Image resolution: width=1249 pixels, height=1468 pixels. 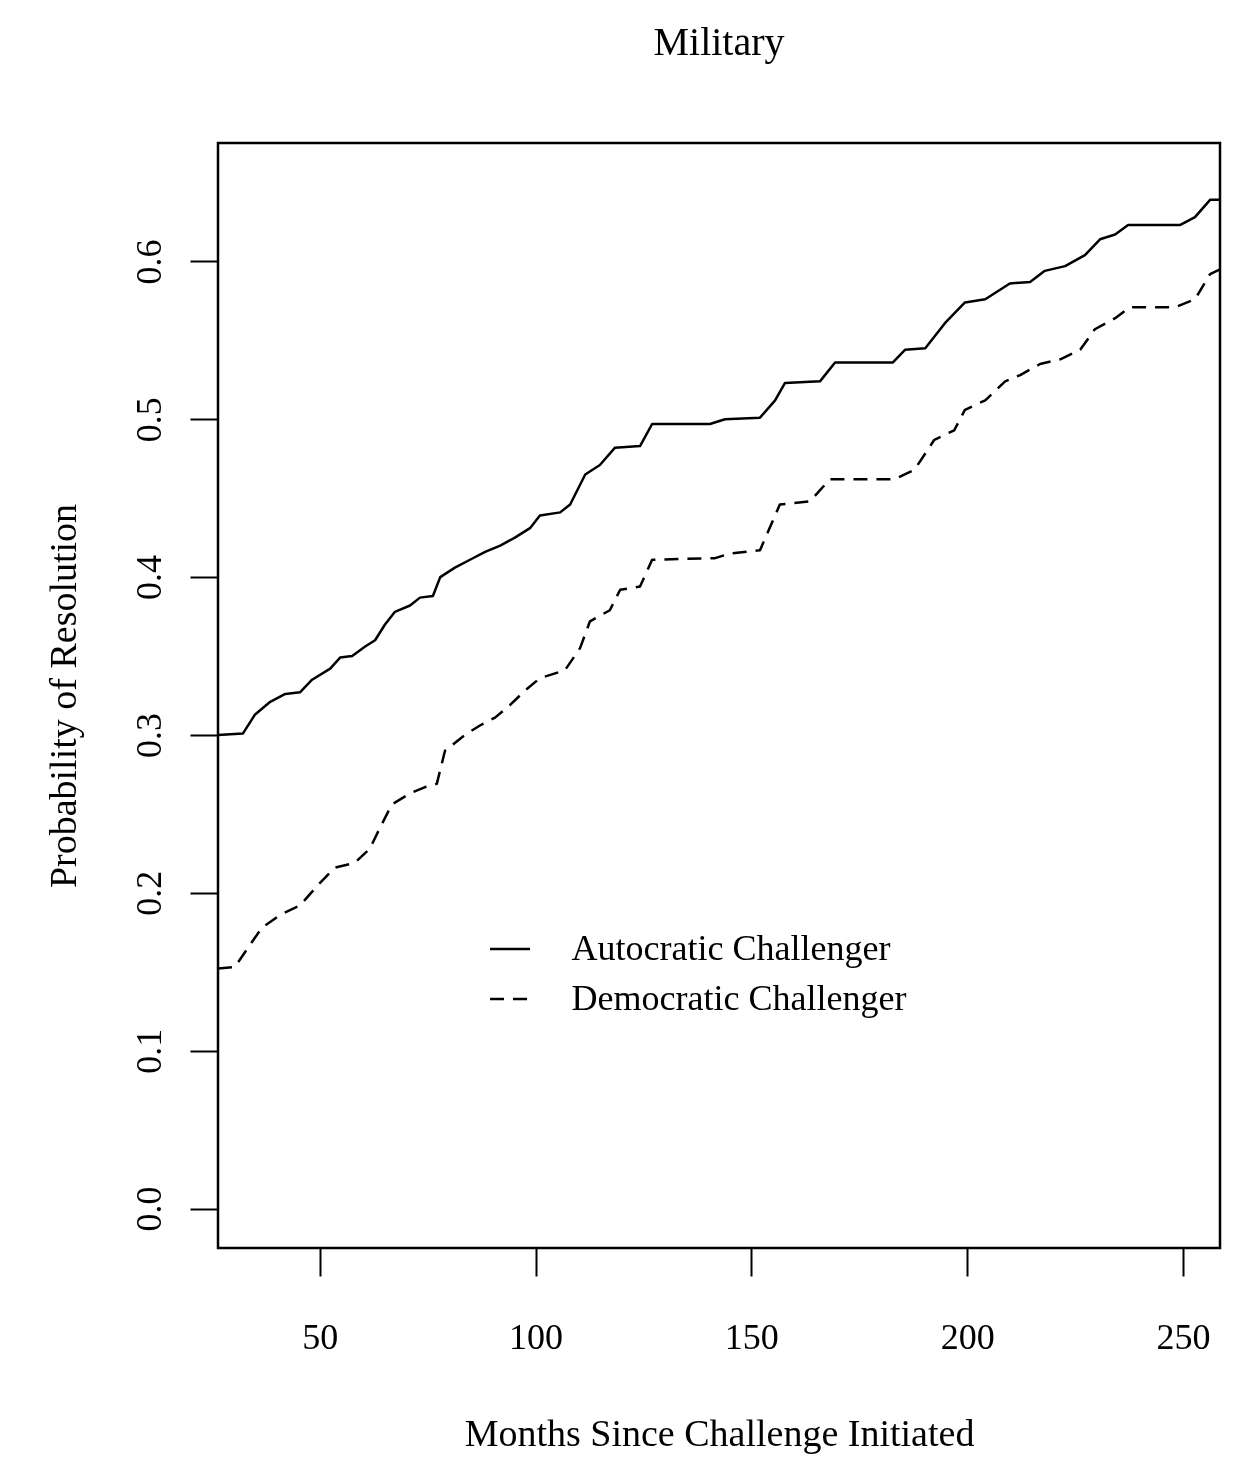 I want to click on x-tick-label: 250, so click(x=1183, y=1336).